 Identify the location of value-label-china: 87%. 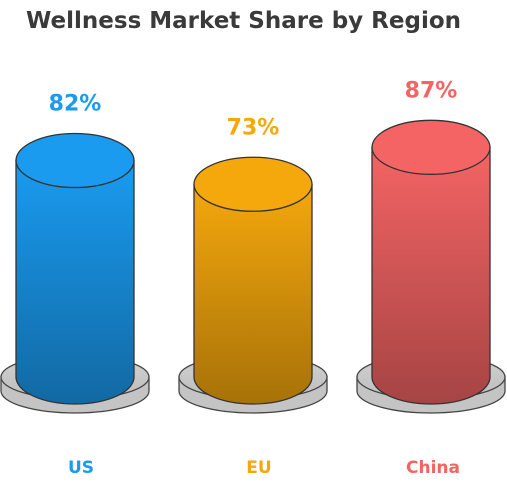
(431, 90).